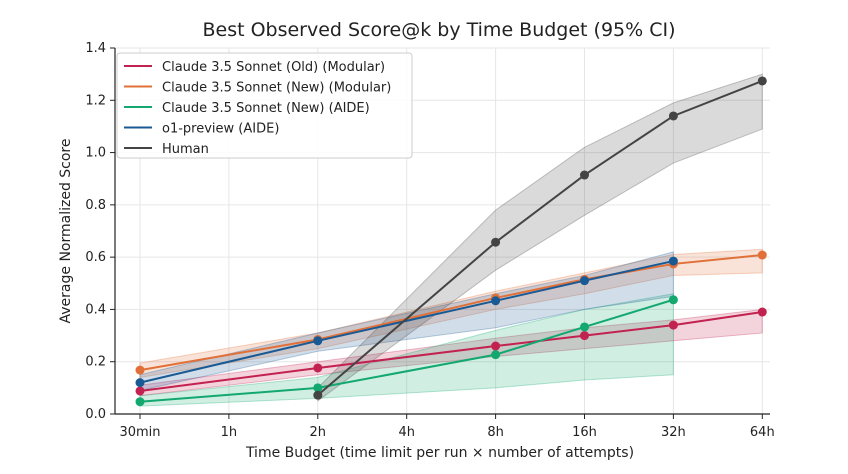 The height and width of the screenshot is (474, 848). What do you see at coordinates (276, 88) in the screenshot?
I see `legend-entry: Claude 3.5 Sonnet (New) (Modular)` at bounding box center [276, 88].